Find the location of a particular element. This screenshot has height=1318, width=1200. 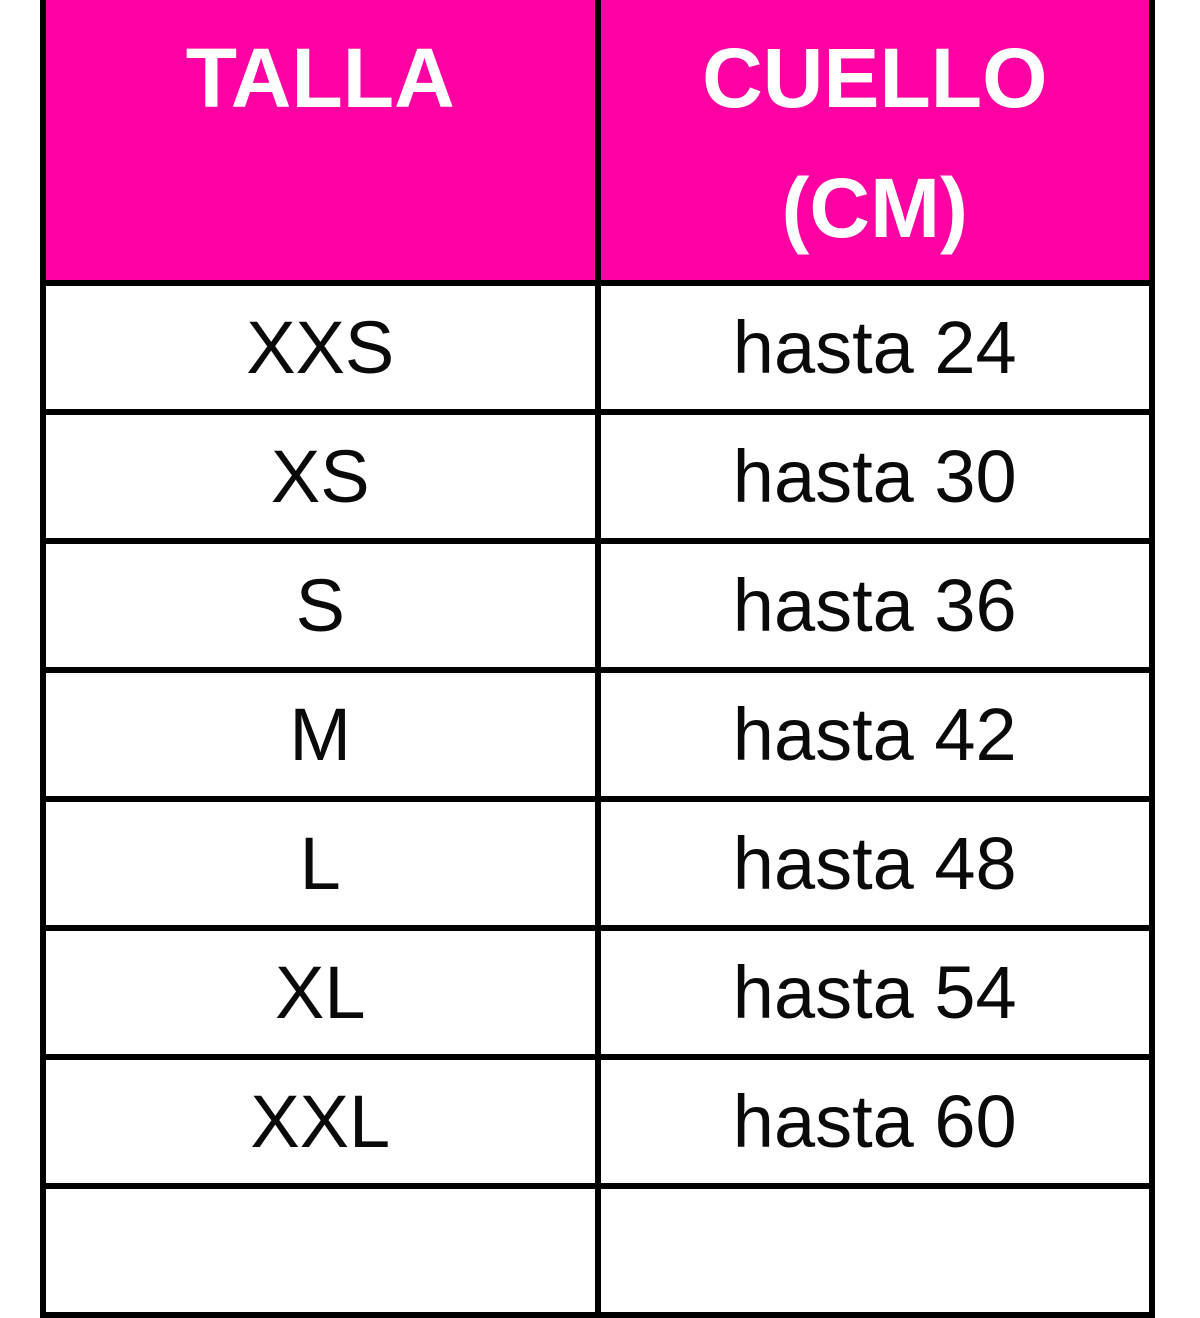

neck-cell: hasta 24 is located at coordinates (874, 347).